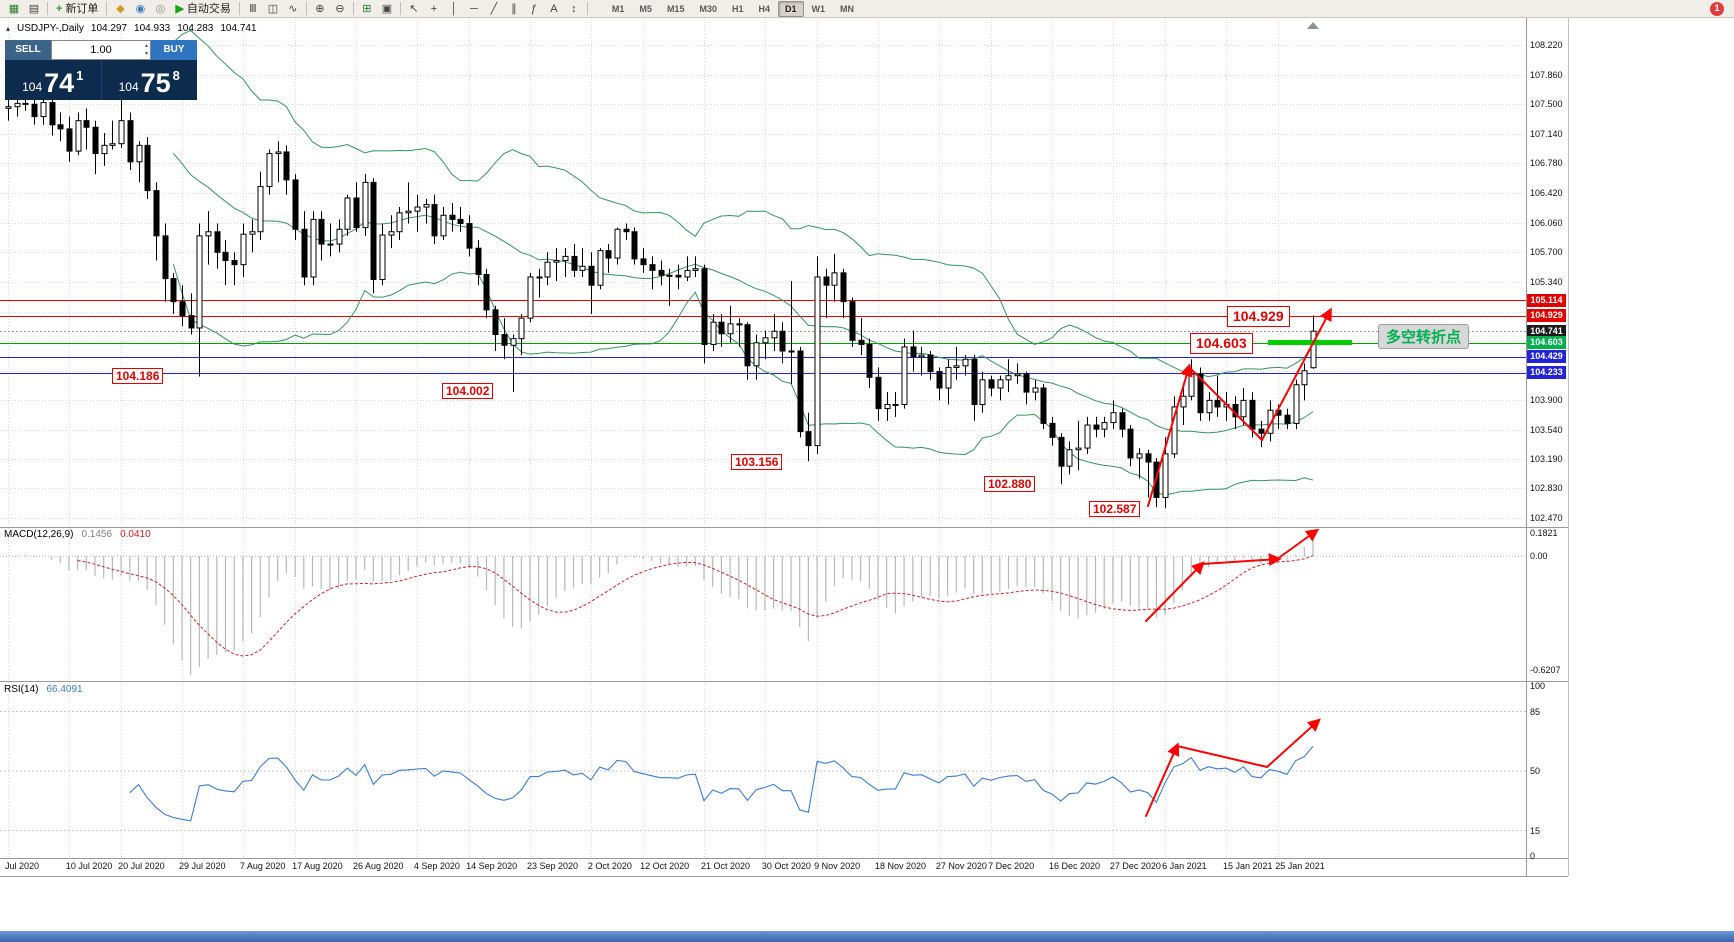 Image resolution: width=1734 pixels, height=942 pixels. What do you see at coordinates (708, 8) in the screenshot?
I see `timeframe-m30-button: M30` at bounding box center [708, 8].